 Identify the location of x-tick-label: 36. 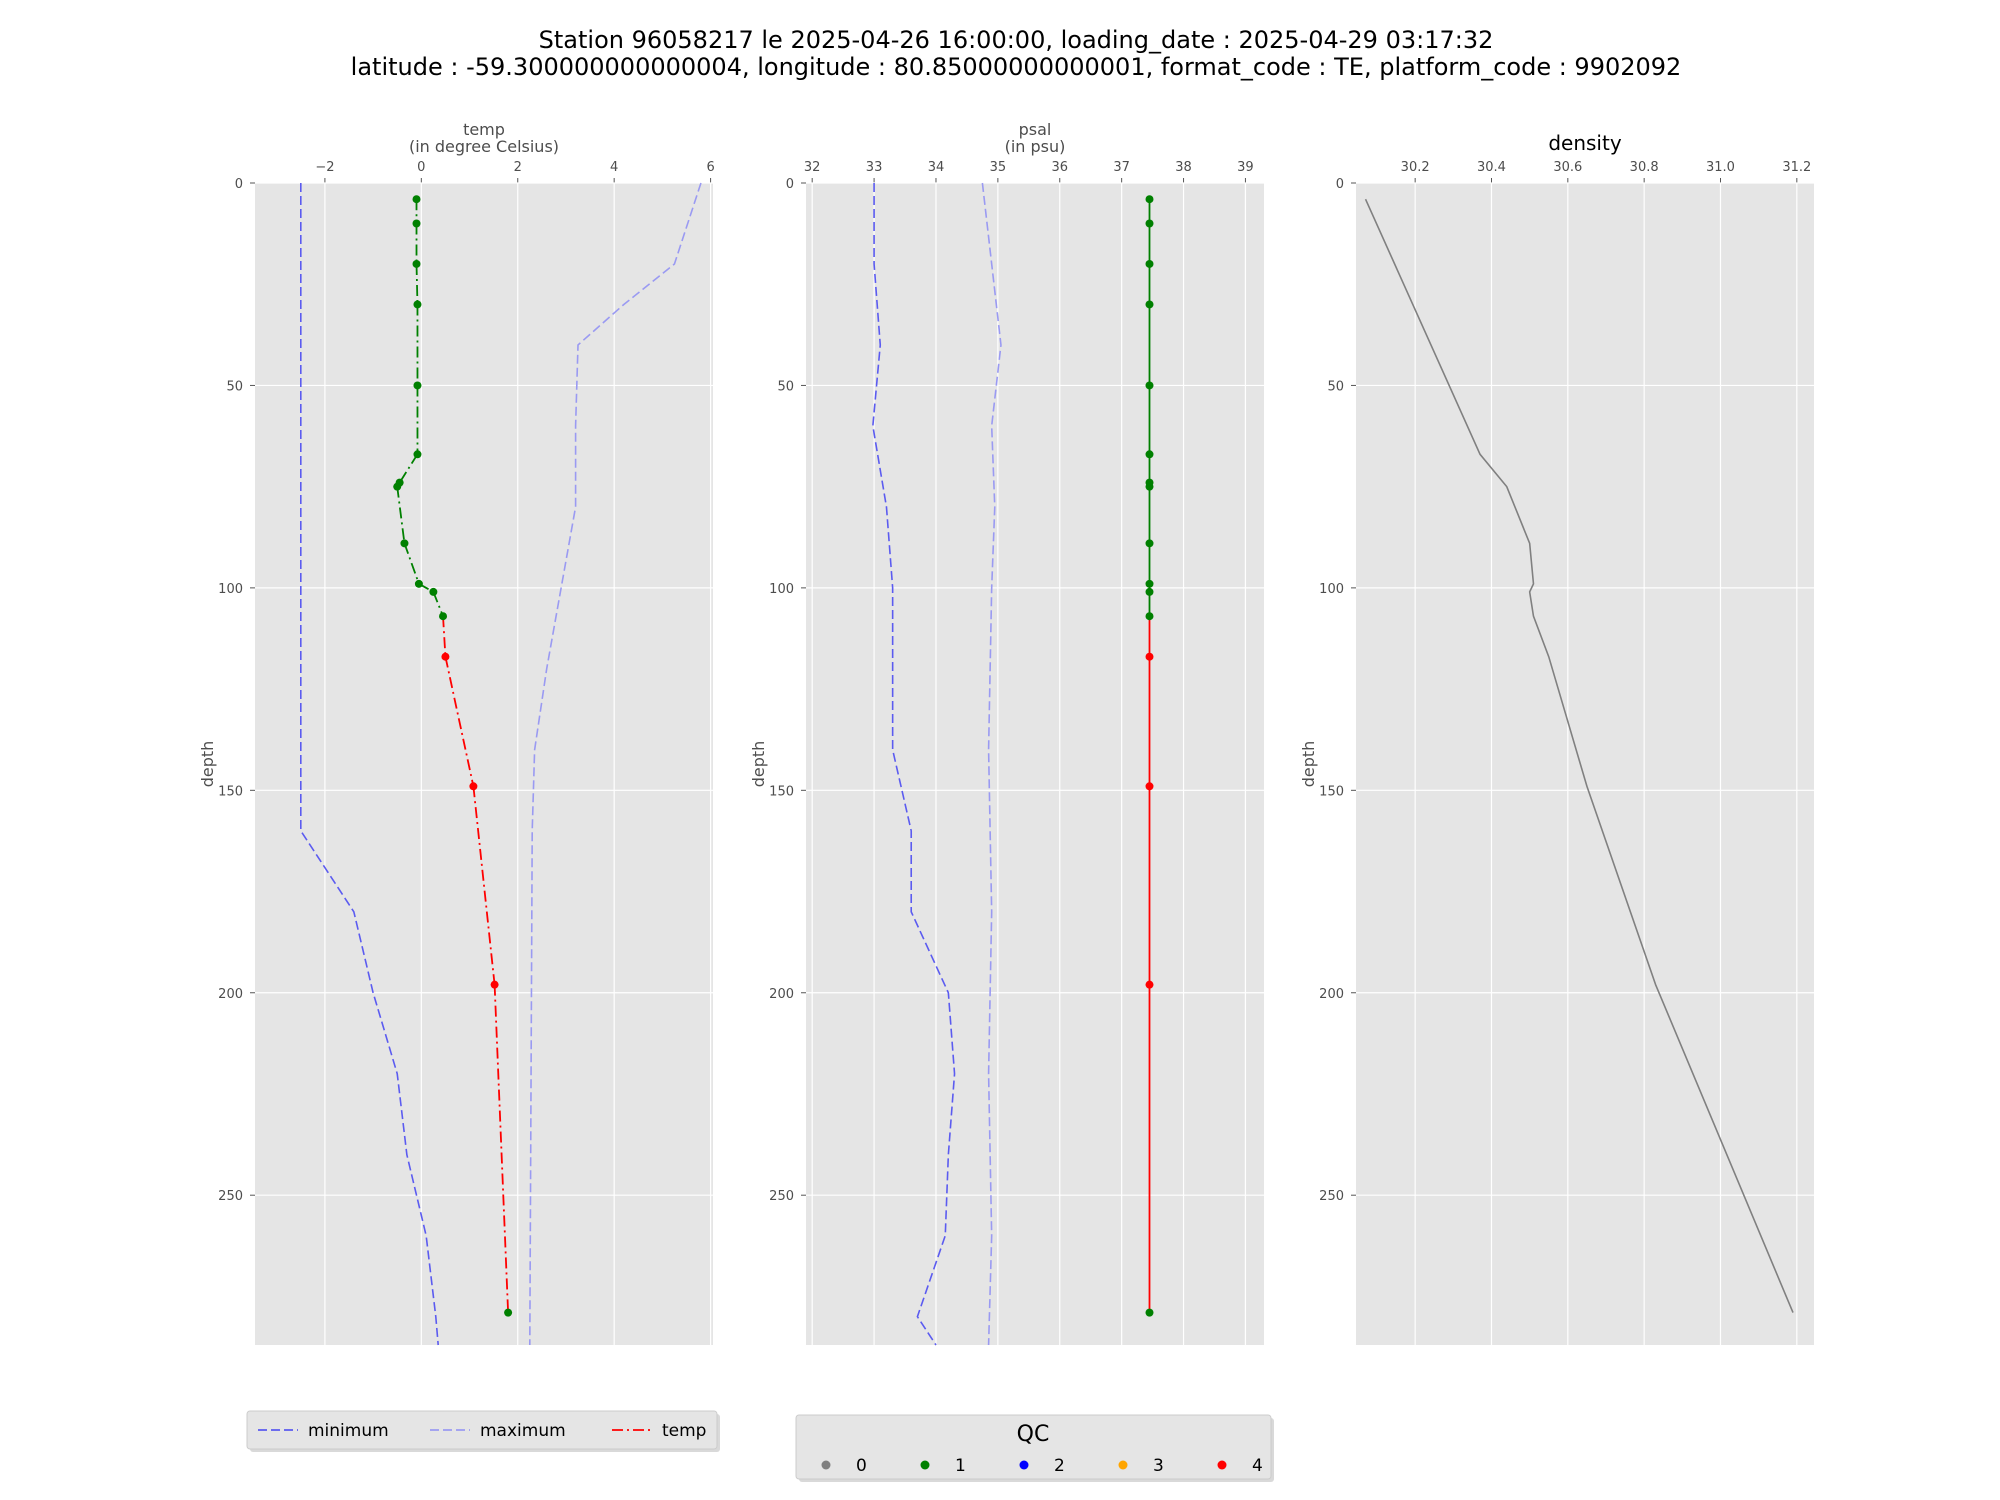
(1059, 167).